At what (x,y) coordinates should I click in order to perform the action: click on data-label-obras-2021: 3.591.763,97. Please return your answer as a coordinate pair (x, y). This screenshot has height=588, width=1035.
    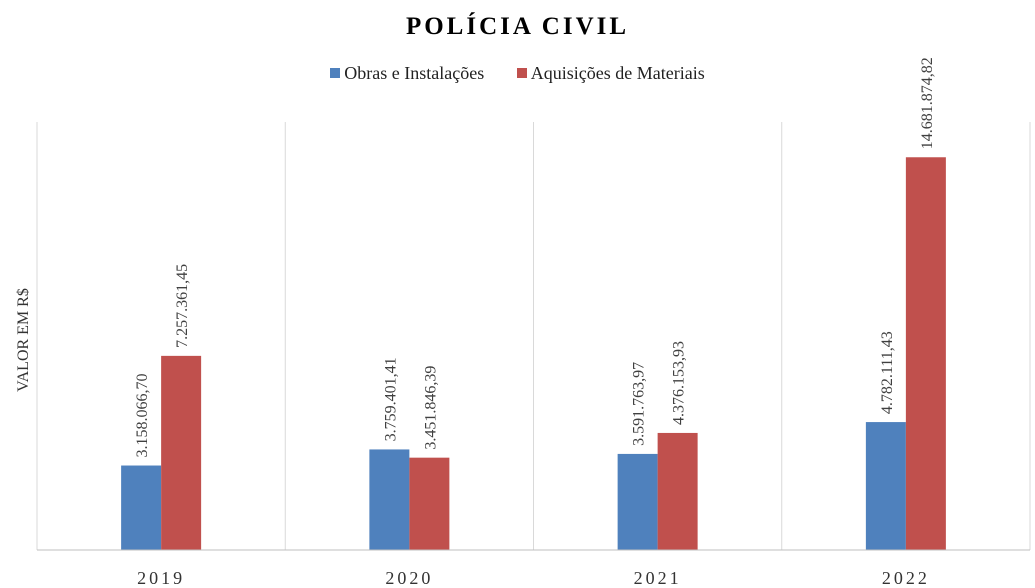
    Looking at the image, I should click on (639, 404).